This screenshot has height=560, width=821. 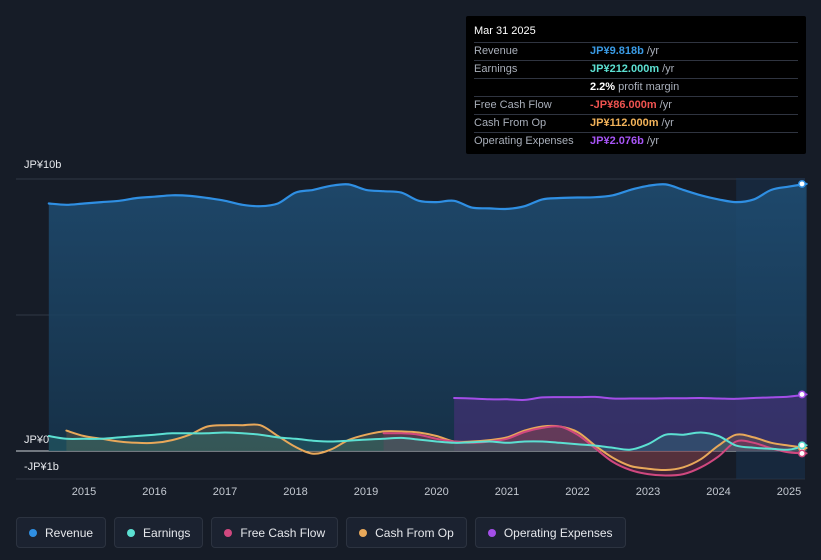 What do you see at coordinates (69, 532) in the screenshot?
I see `legend-label: Revenue` at bounding box center [69, 532].